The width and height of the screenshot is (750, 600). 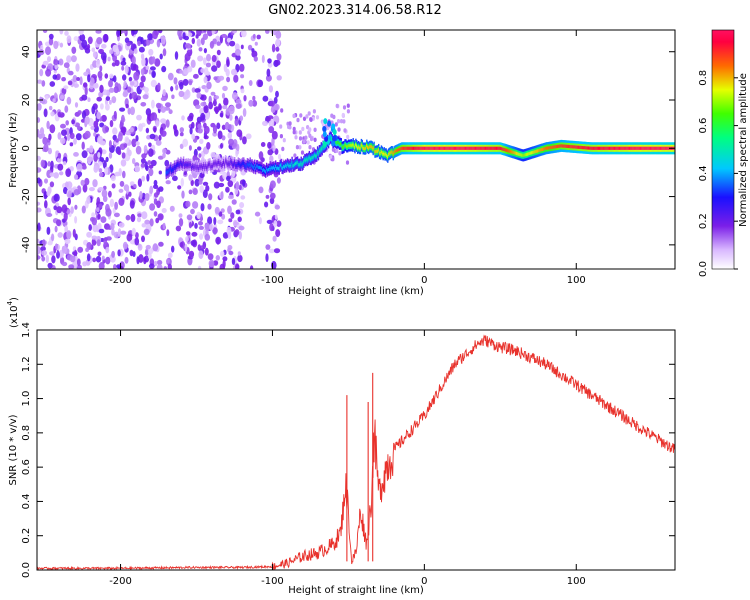 I want to click on trace-wisp, so click(x=325, y=121).